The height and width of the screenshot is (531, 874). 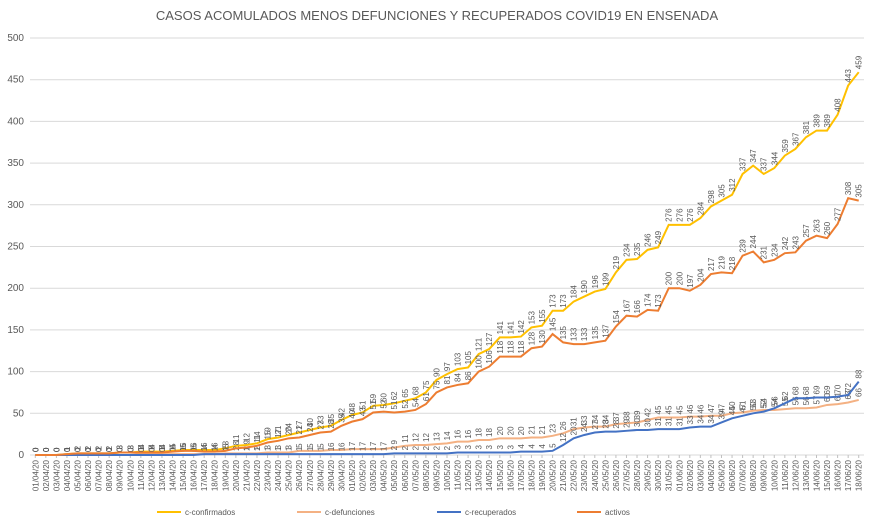 What do you see at coordinates (595, 282) in the screenshot?
I see `data-label: 196` at bounding box center [595, 282].